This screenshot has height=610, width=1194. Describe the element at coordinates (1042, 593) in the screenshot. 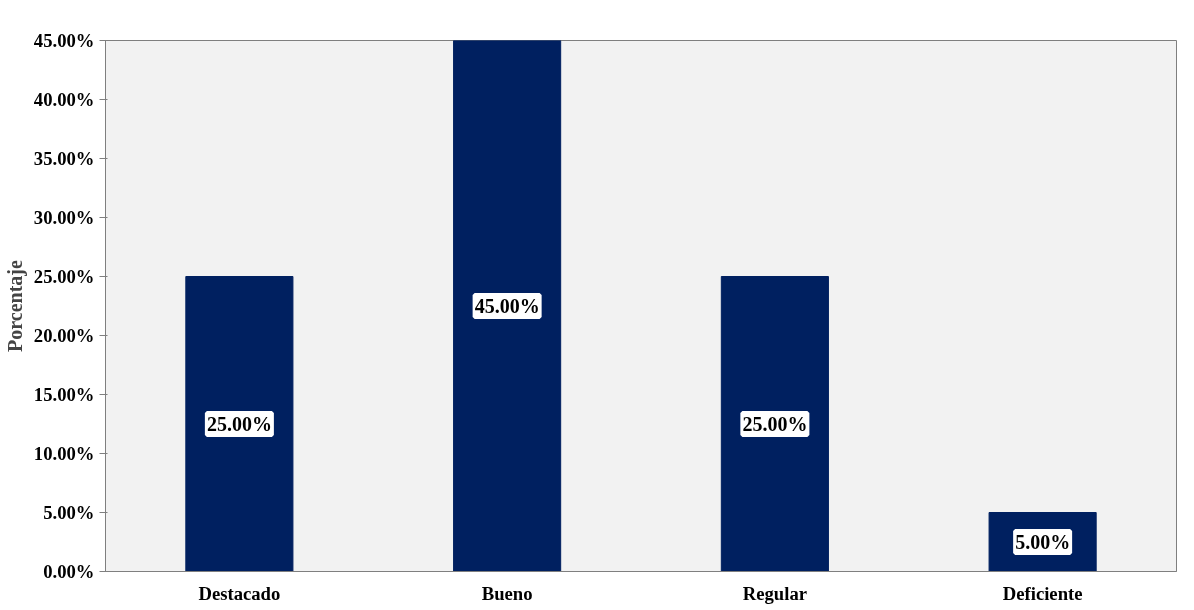

I see `x-tick-label: Deficiente` at that location.